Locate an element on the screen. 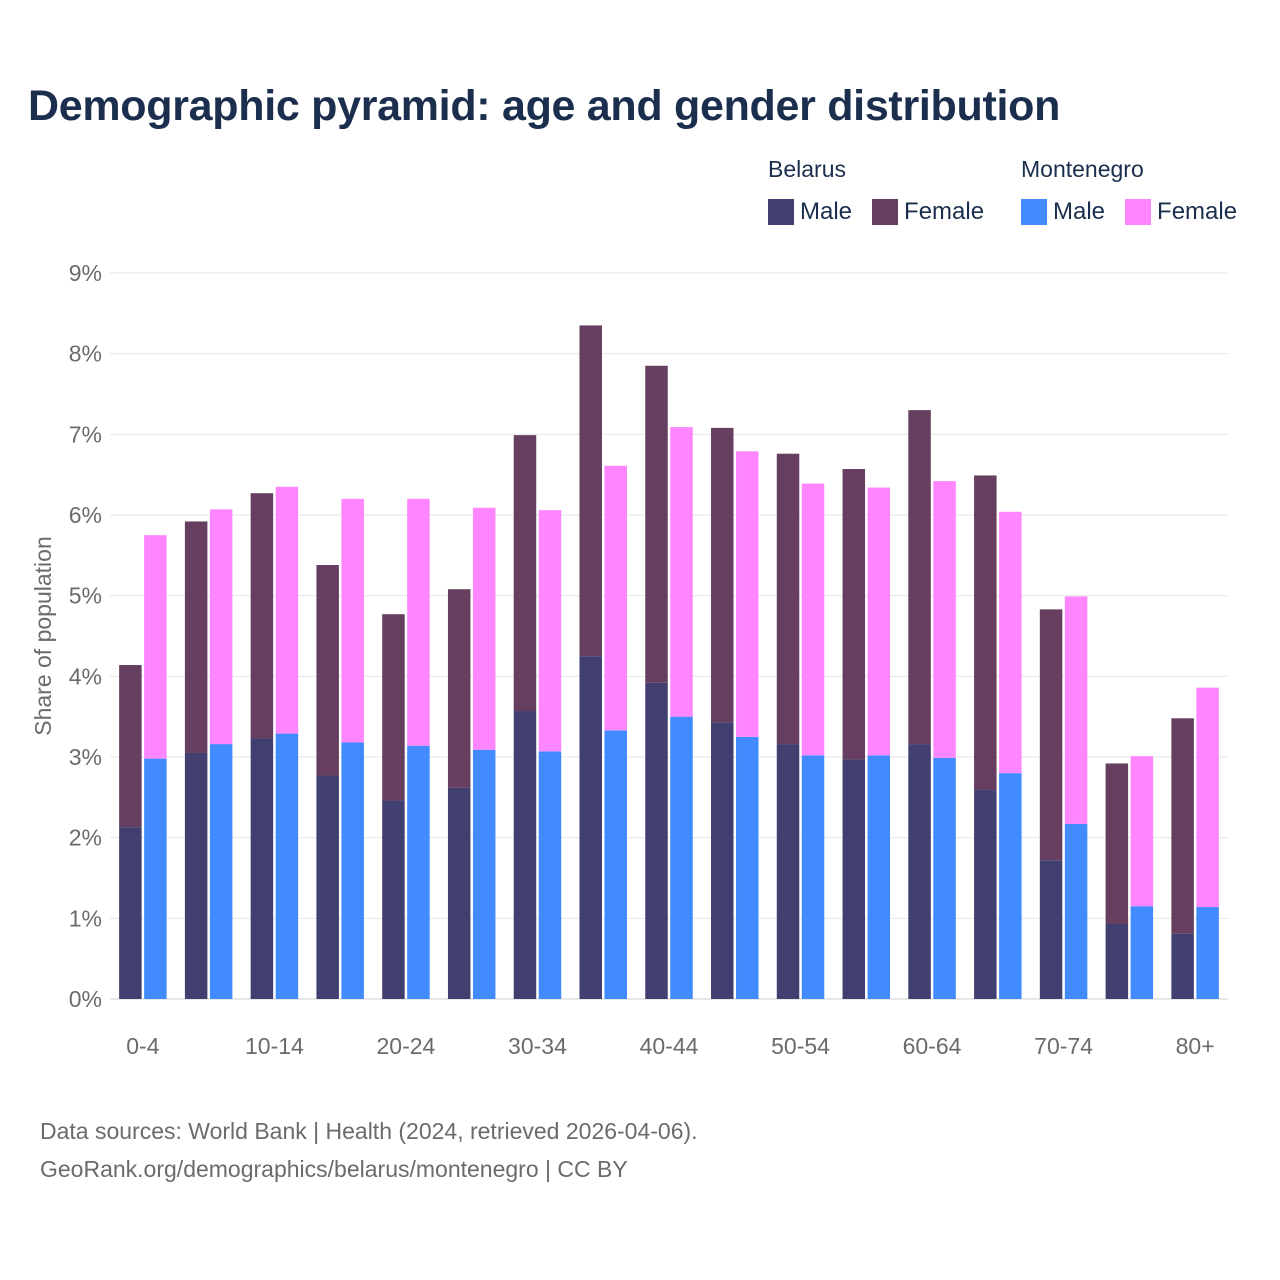 The image size is (1280, 1280). y-tick-label: 4% is located at coordinates (85, 676).